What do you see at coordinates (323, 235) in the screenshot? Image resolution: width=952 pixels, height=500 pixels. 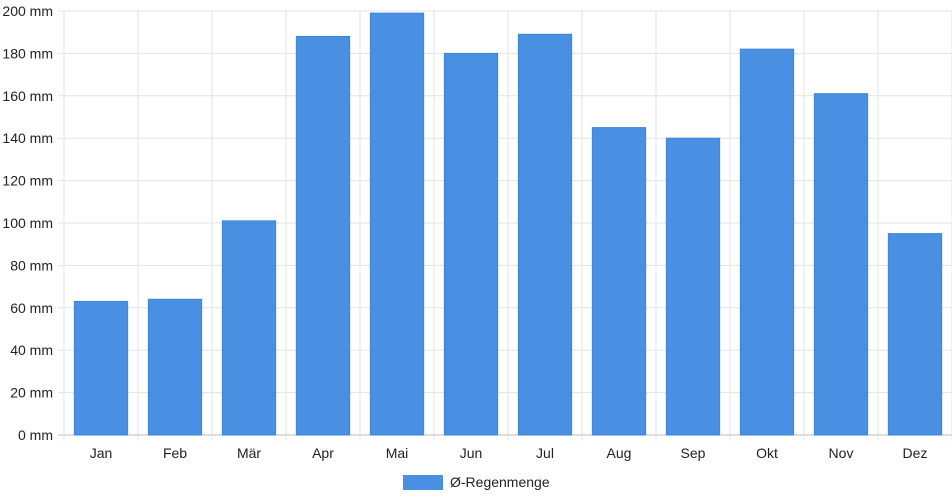 I see `bar-apr` at bounding box center [323, 235].